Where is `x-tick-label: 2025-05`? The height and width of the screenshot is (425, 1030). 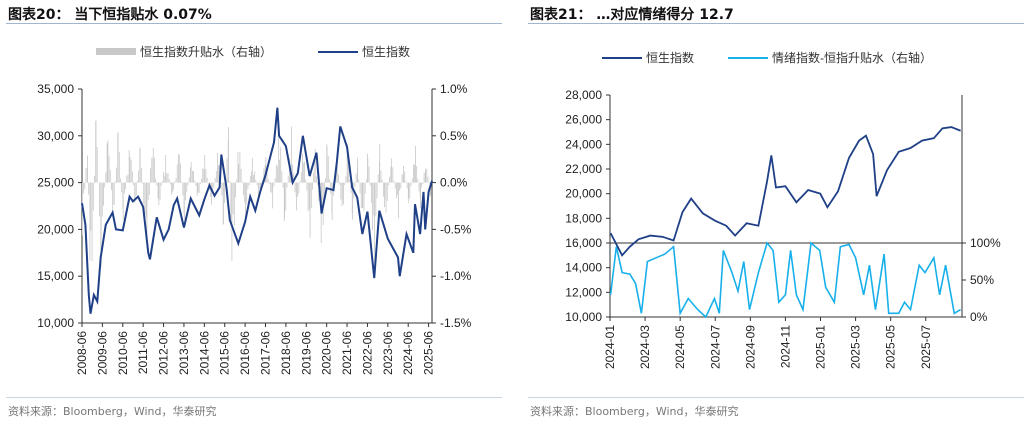
x-tick-label: 2025-05 is located at coordinates (891, 347).